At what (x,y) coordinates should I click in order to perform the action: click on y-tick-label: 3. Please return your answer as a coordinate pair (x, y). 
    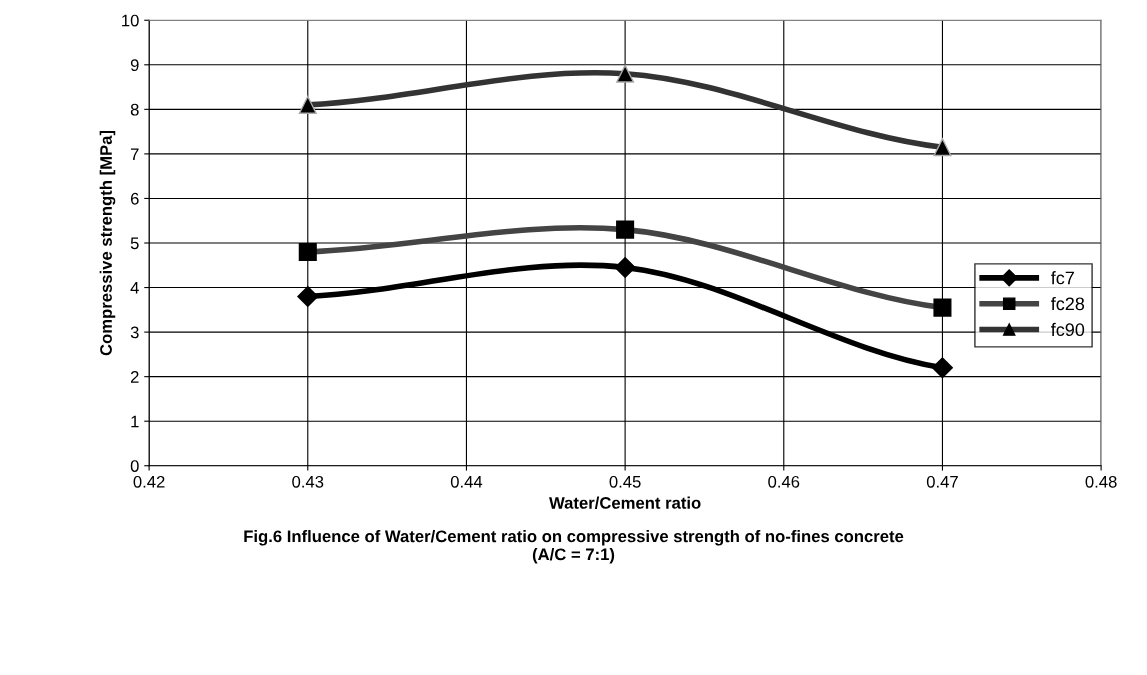
    Looking at the image, I should click on (134, 332).